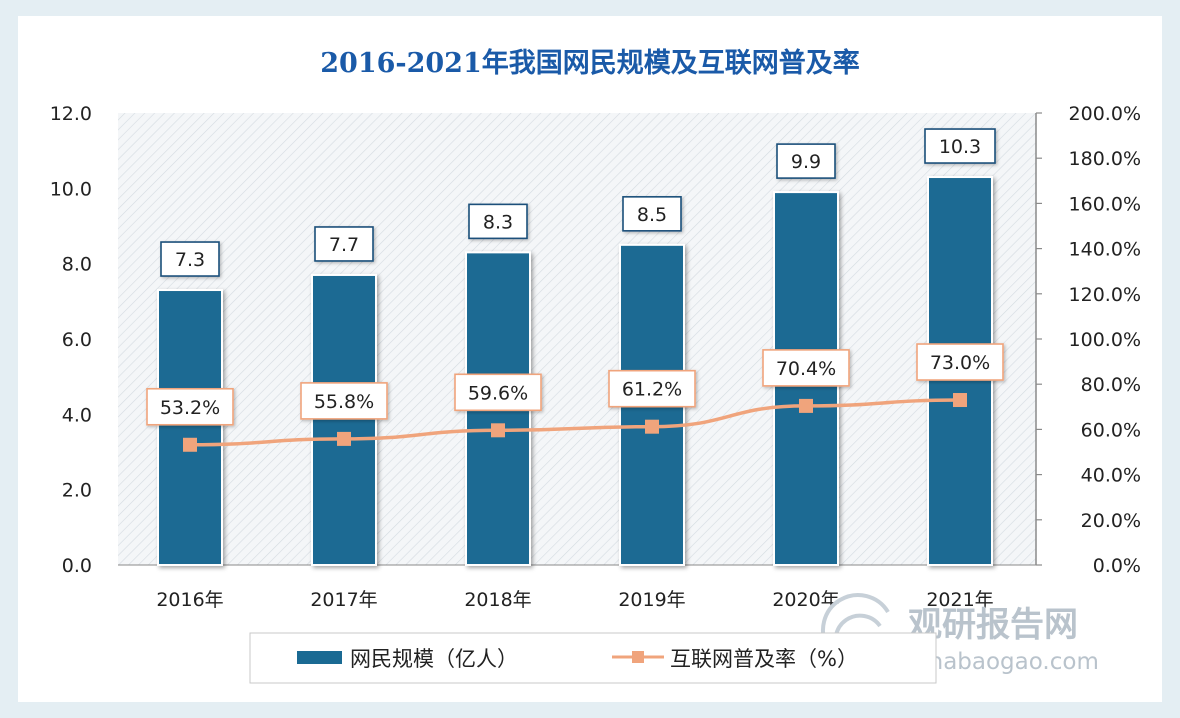  Describe the element at coordinates (1111, 476) in the screenshot. I see `right-tick-label: 40.0%` at that location.